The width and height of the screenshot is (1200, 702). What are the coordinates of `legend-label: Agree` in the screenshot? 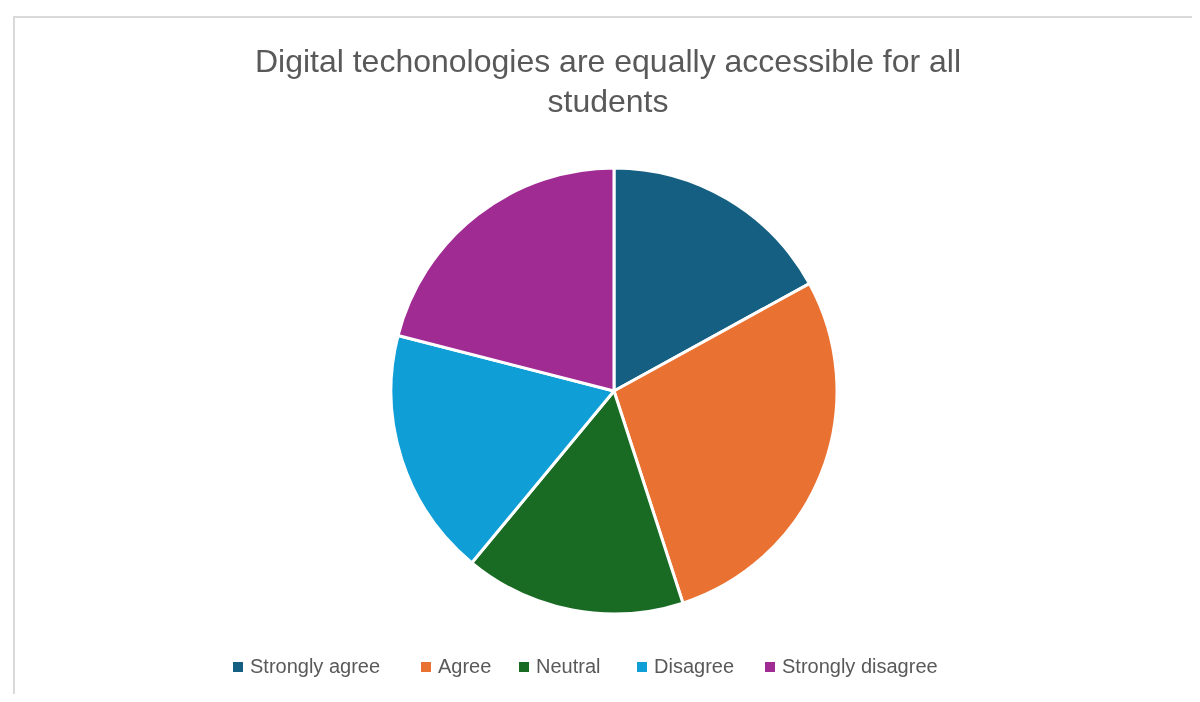 It's located at (465, 666).